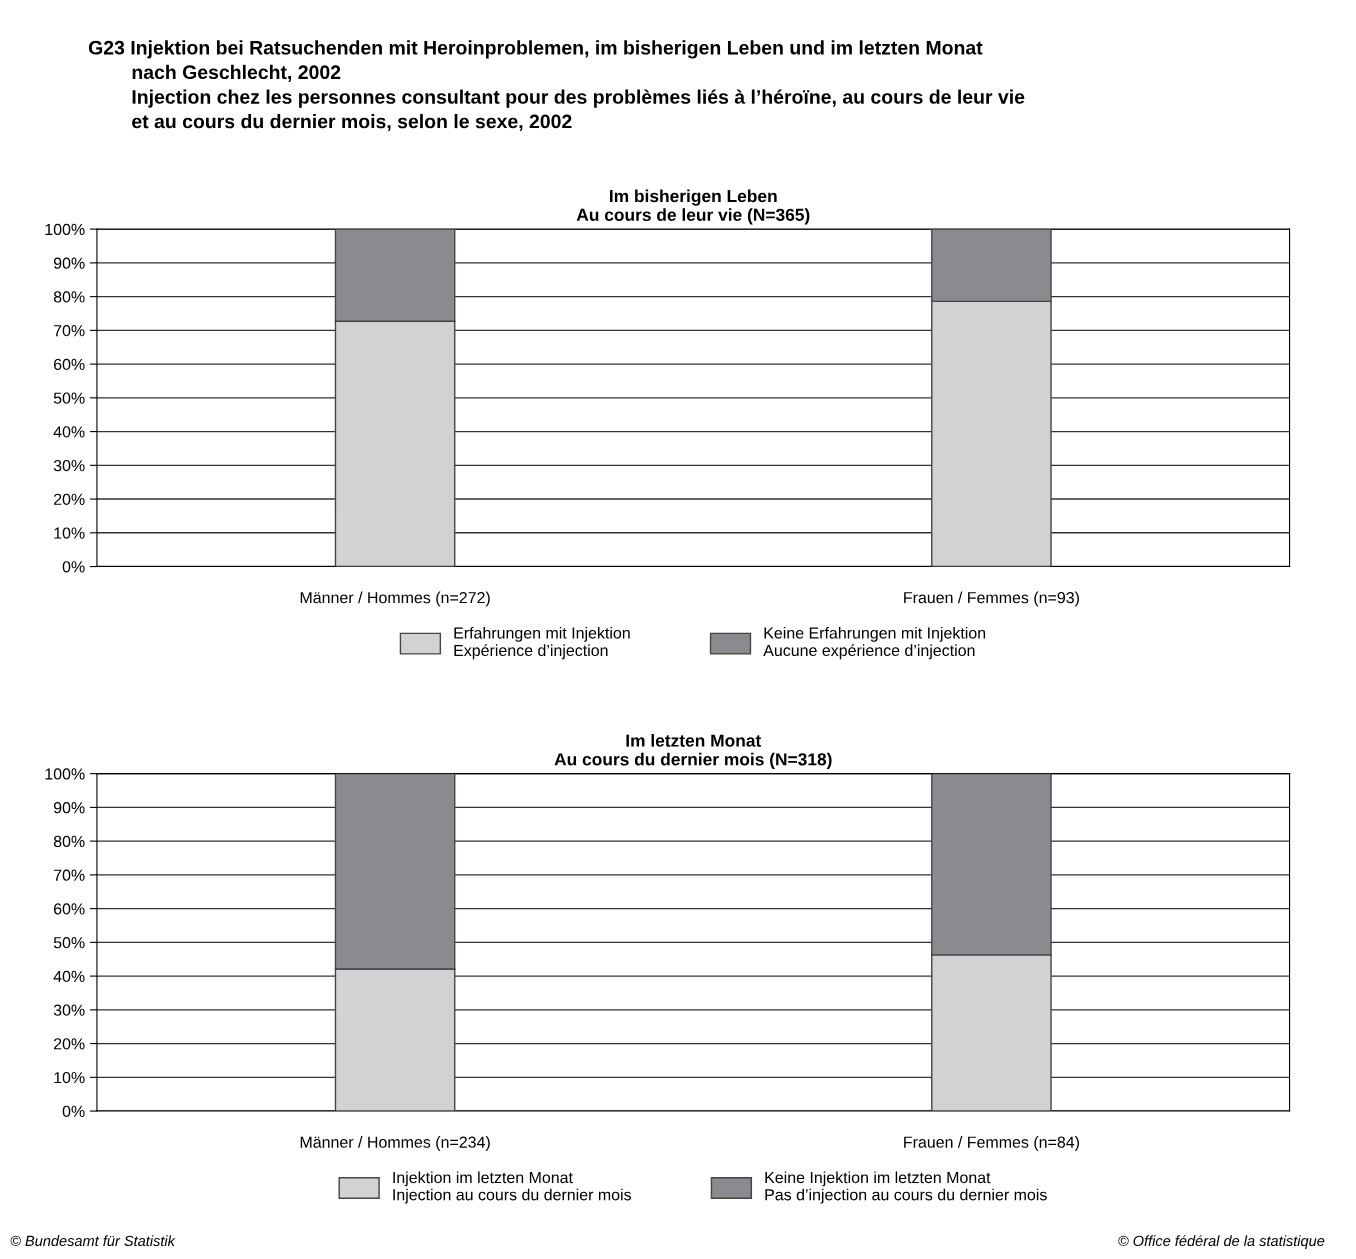 The image size is (1356, 1259). What do you see at coordinates (874, 643) in the screenshot?
I see `legend-label: Keine Erfahrungen mit Injektion Aucune expérience d’injection` at bounding box center [874, 643].